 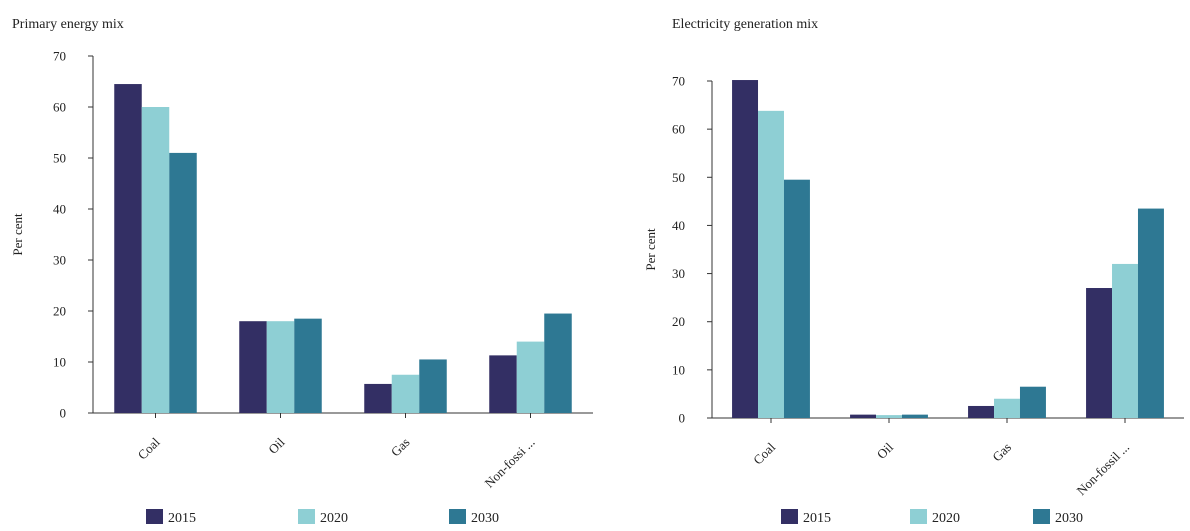 What do you see at coordinates (1150, 313) in the screenshot?
I see `chart2-bar-2030-non-fossil-` at bounding box center [1150, 313].